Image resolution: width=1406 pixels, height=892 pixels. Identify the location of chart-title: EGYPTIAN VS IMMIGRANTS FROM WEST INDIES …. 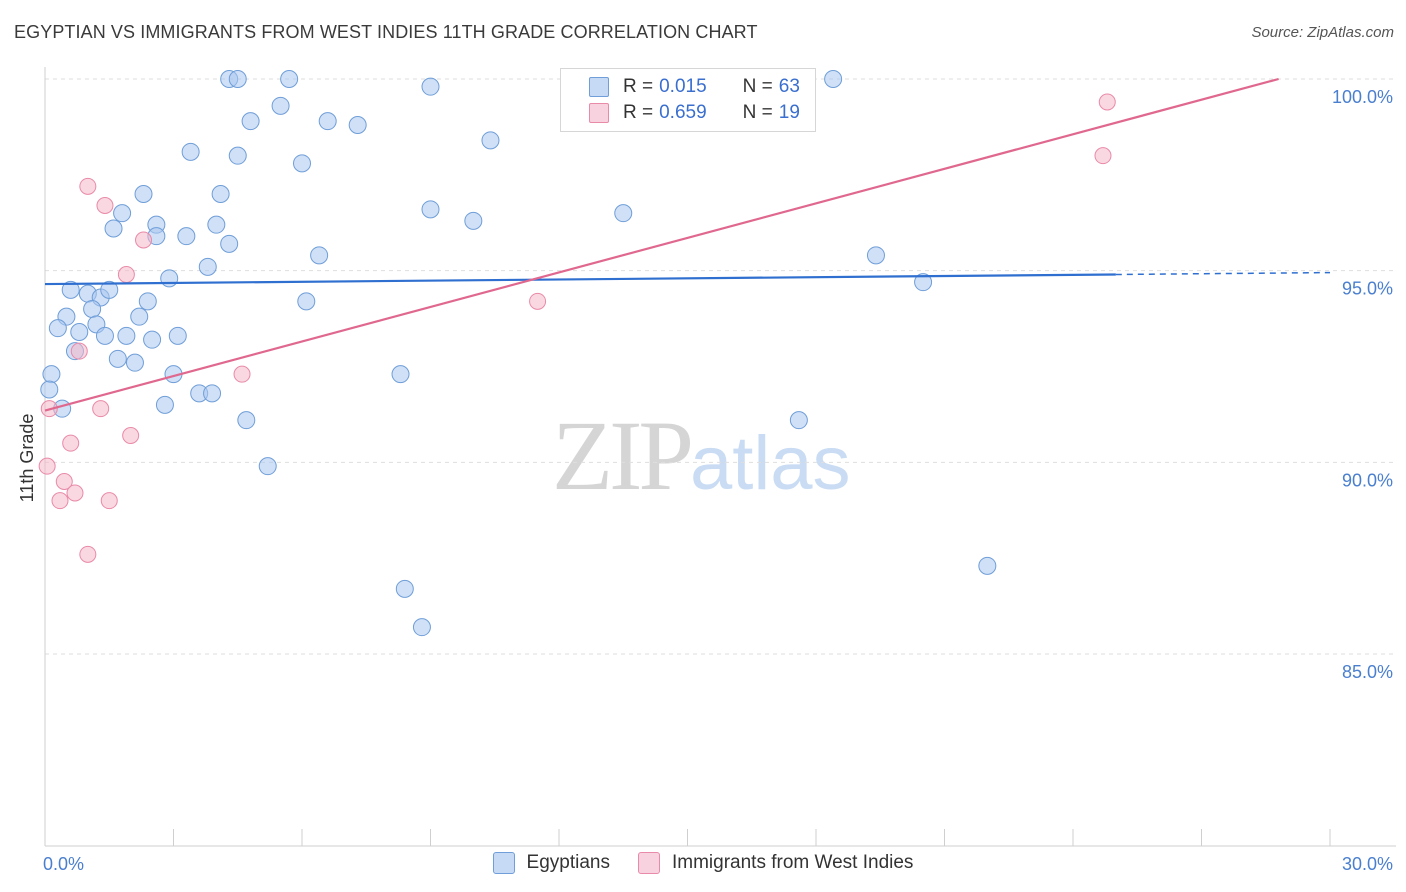
(386, 32).